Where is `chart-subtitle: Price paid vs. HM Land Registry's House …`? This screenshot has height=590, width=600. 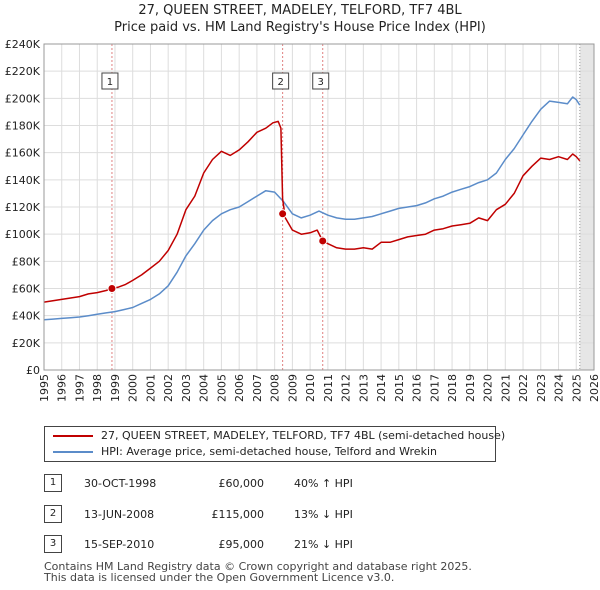
chart-subtitle: Price paid vs. HM Land Registry's House … is located at coordinates (300, 27).